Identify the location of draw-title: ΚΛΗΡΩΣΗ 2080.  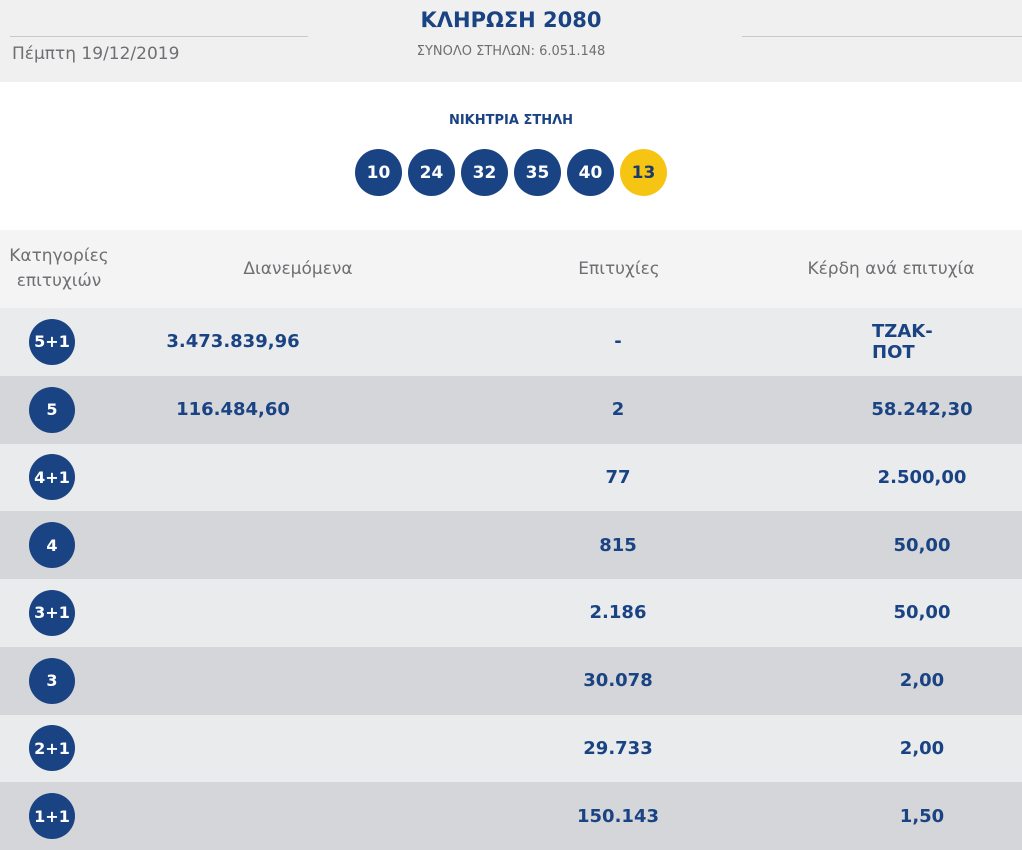
(511, 20).